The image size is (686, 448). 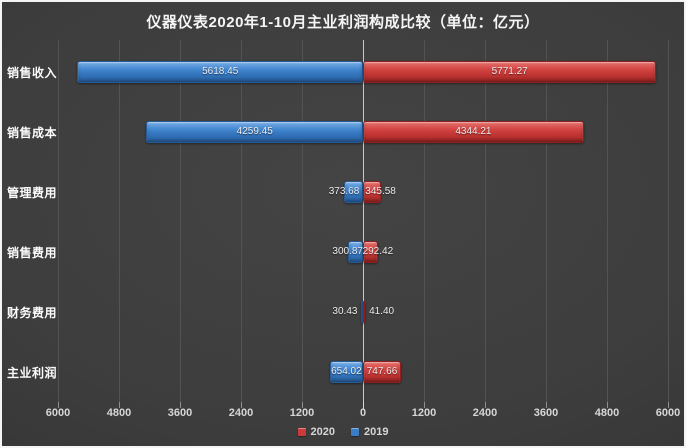 What do you see at coordinates (322, 432) in the screenshot?
I see `legend-label: 2020` at bounding box center [322, 432].